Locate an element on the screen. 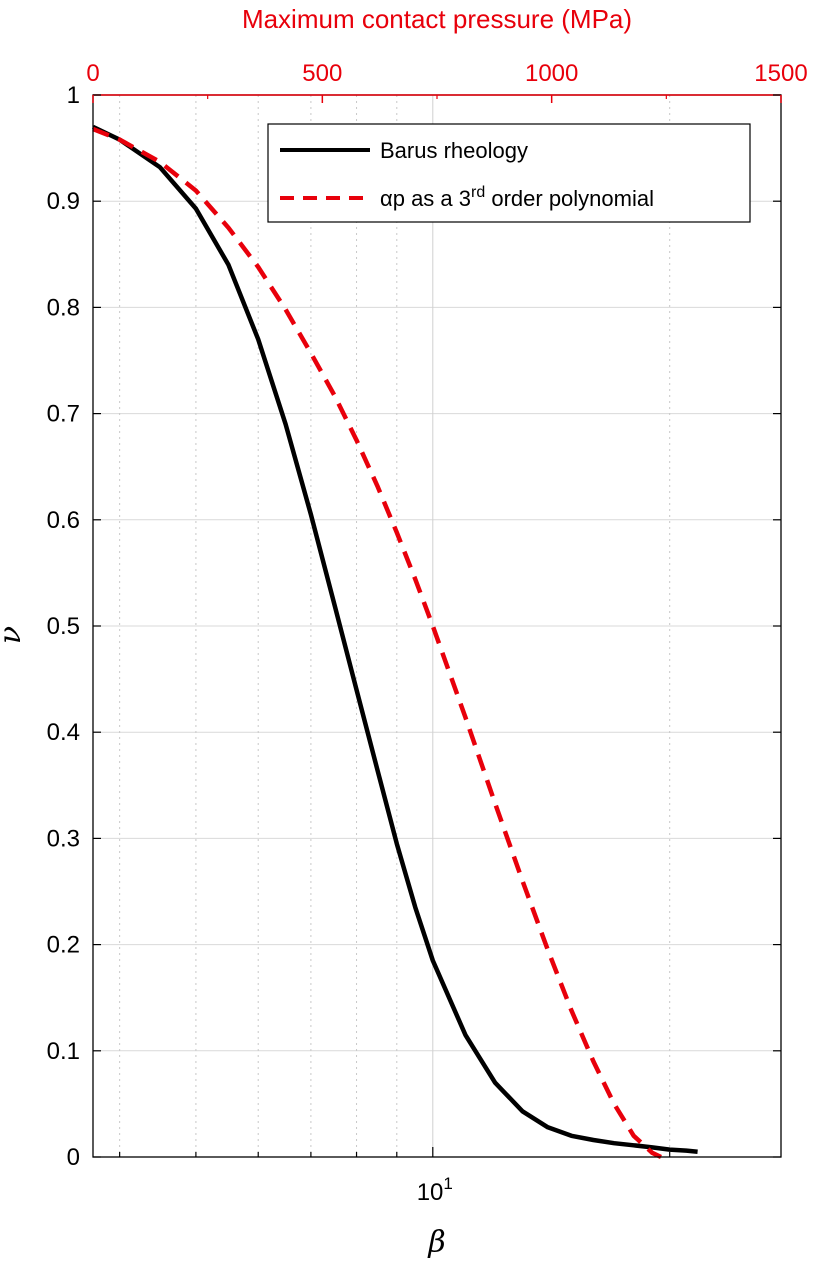 Image resolution: width=817 pixels, height=1275 pixels. legend-label-polynomial: αp as a 3rd order polynomial is located at coordinates (517, 197).